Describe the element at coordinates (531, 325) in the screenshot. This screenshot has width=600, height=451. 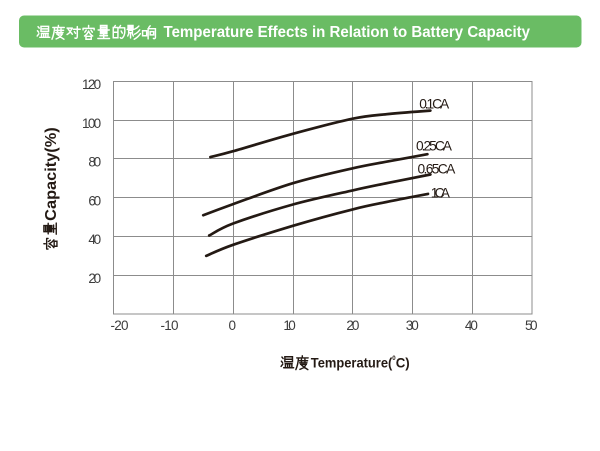
I see `svg-text: 50` at that location.